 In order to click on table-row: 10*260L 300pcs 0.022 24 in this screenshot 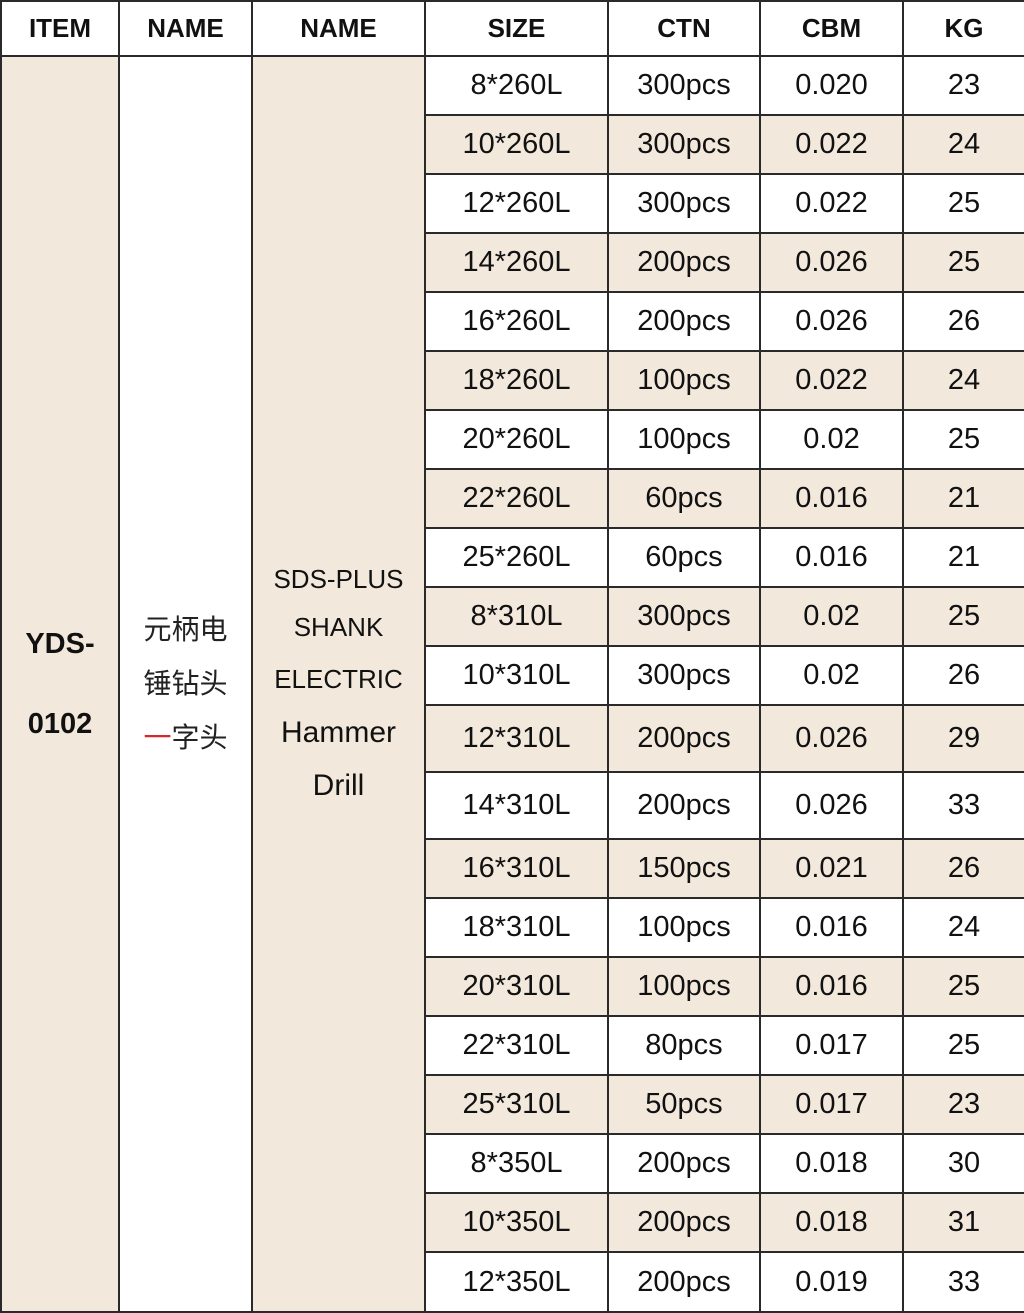, I will do `click(512, 144)`.